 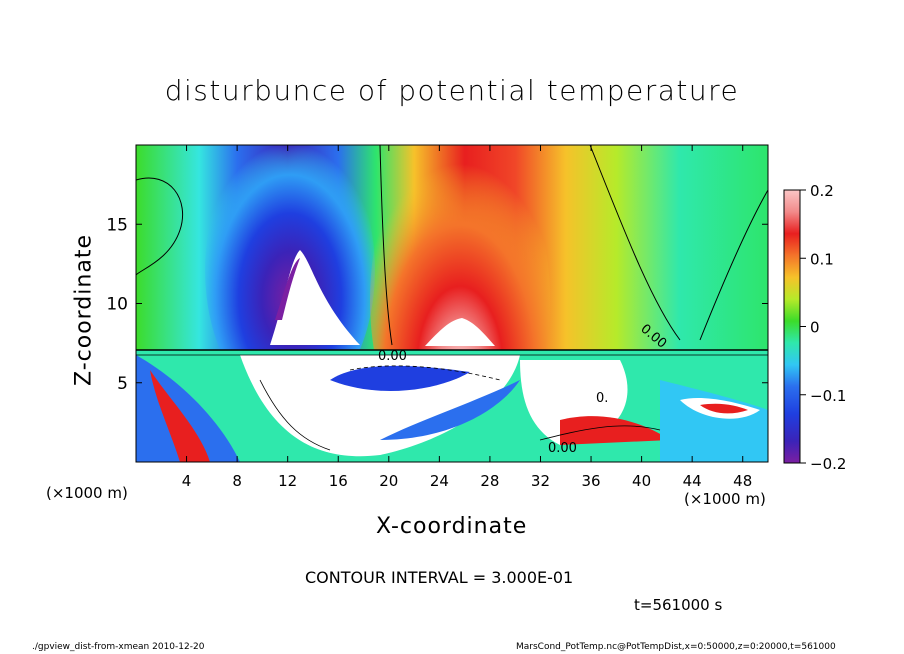 What do you see at coordinates (439, 577) in the screenshot?
I see `contour-interval-note: CONTOUR INTERVAL = 3.000E-01` at bounding box center [439, 577].